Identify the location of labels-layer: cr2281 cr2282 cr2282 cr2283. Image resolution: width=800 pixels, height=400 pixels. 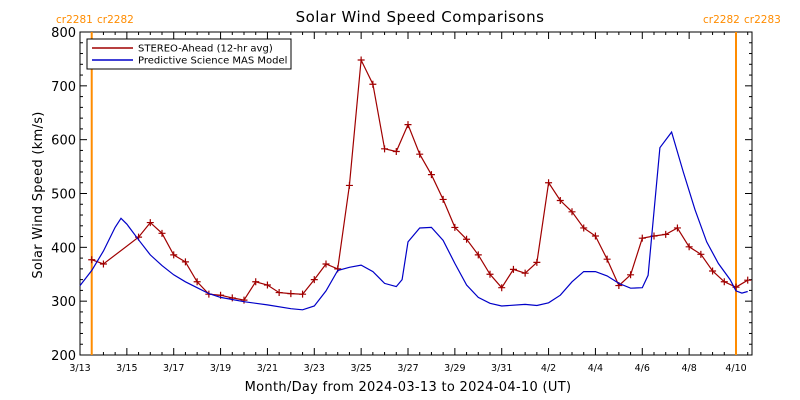
(418, 20).